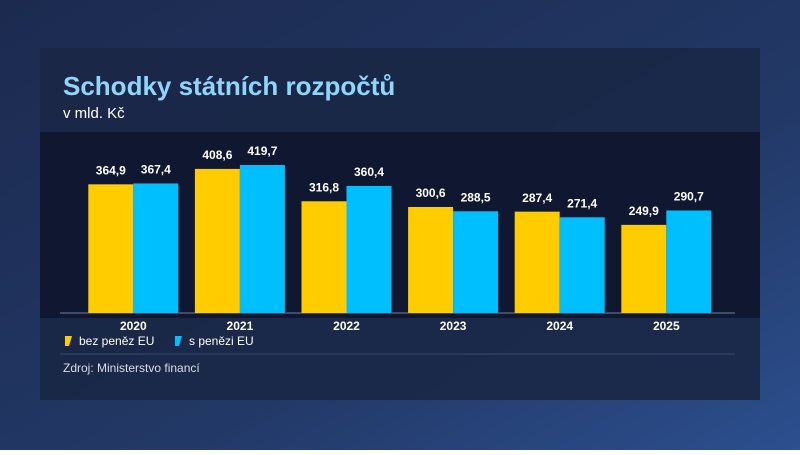  What do you see at coordinates (229, 86) in the screenshot?
I see `chart-title: Schodky státních rozpočtů` at bounding box center [229, 86].